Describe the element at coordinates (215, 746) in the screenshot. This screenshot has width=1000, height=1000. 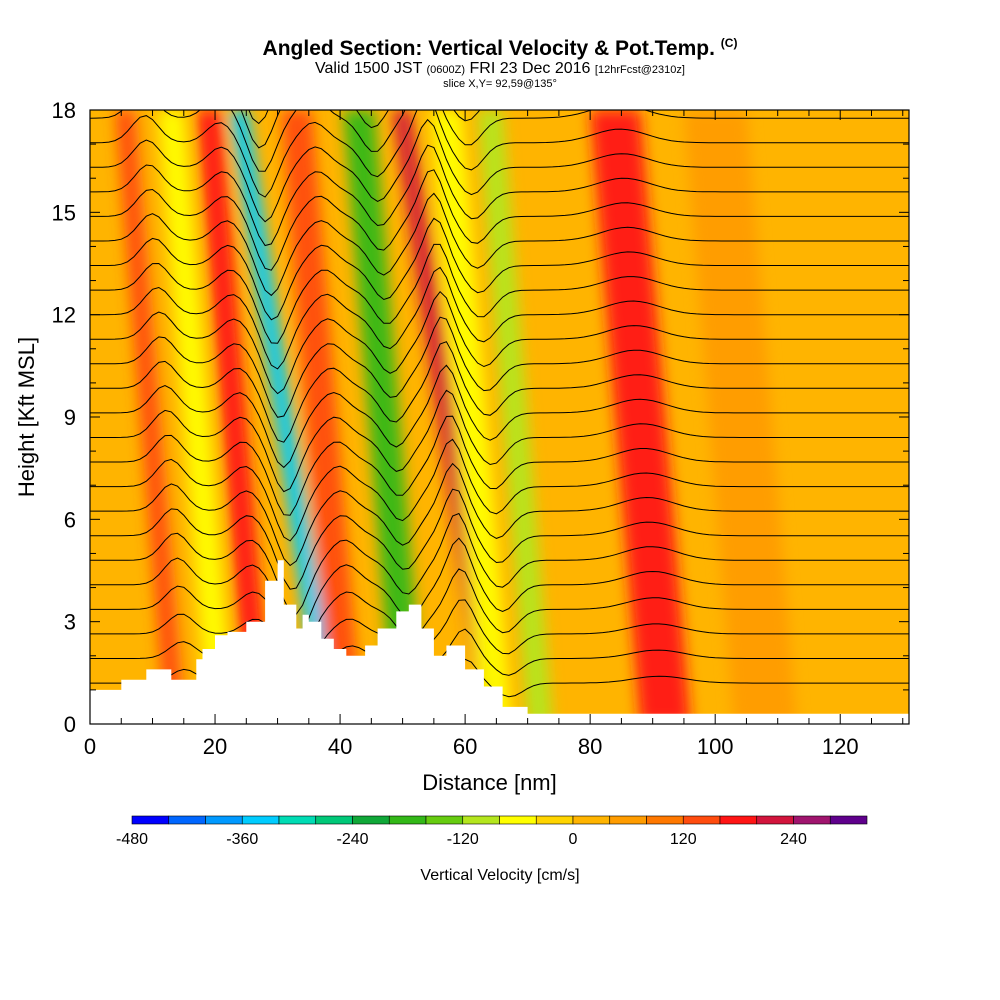
I see `x-tick-label: 20` at that location.